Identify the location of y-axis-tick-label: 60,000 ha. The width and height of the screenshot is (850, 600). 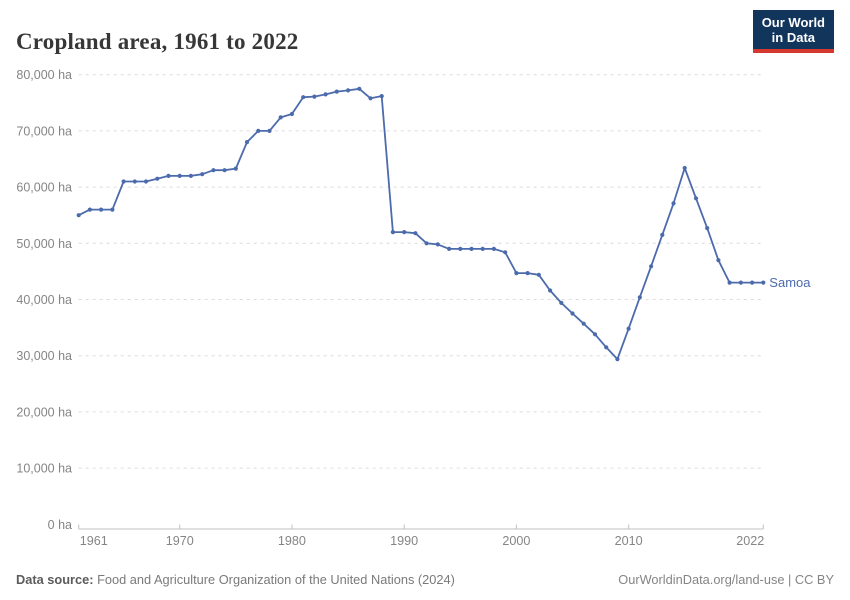
(44, 188).